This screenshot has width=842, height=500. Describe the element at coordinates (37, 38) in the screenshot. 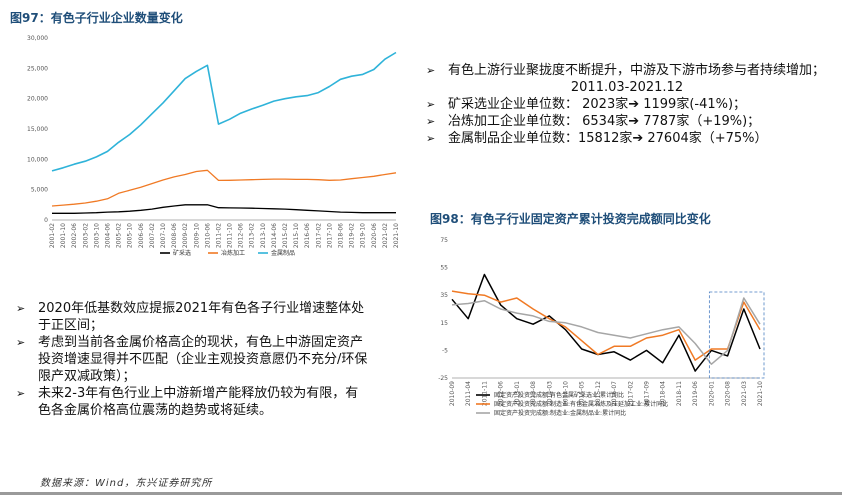

I see `y-tick-label: 30,000` at that location.